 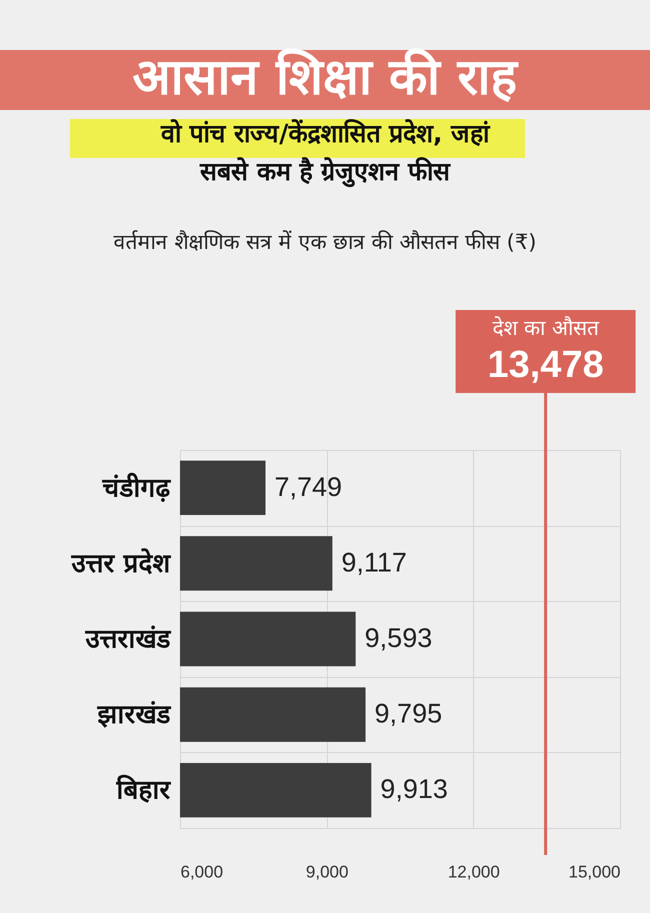 What do you see at coordinates (137, 488) in the screenshot?
I see `y-tick-label: चंडीगढ़` at bounding box center [137, 488].